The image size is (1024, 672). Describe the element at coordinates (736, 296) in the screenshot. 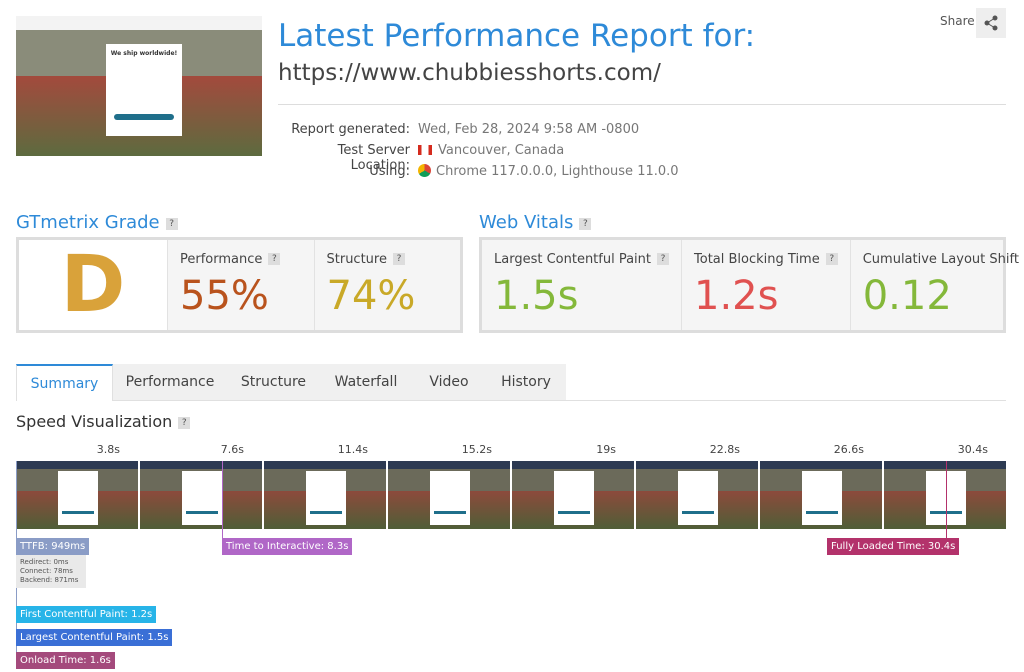

I see `metric-value: 1.2s` at that location.